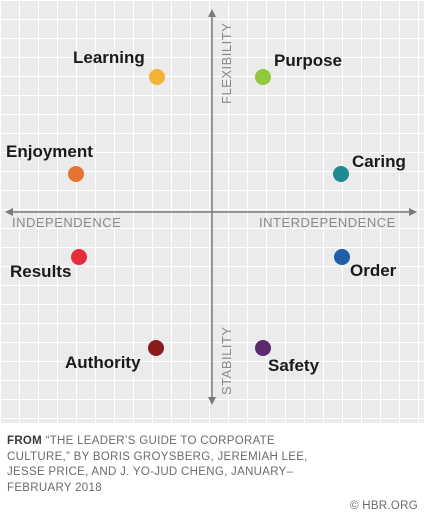 Image resolution: width=424 pixels, height=517 pixels. What do you see at coordinates (226, 63) in the screenshot?
I see `axis-label-flexibility: FLEXIBILITY` at bounding box center [226, 63].